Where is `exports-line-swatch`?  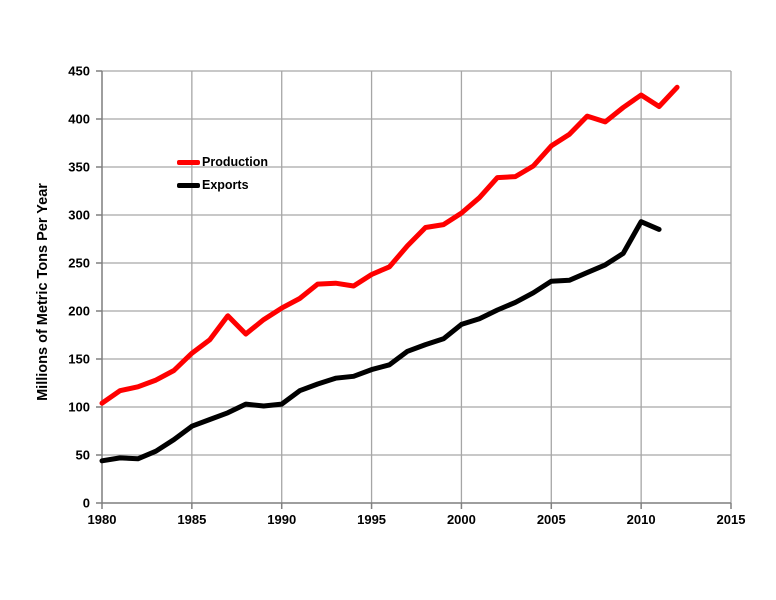
exports-line-swatch is located at coordinates (188, 185).